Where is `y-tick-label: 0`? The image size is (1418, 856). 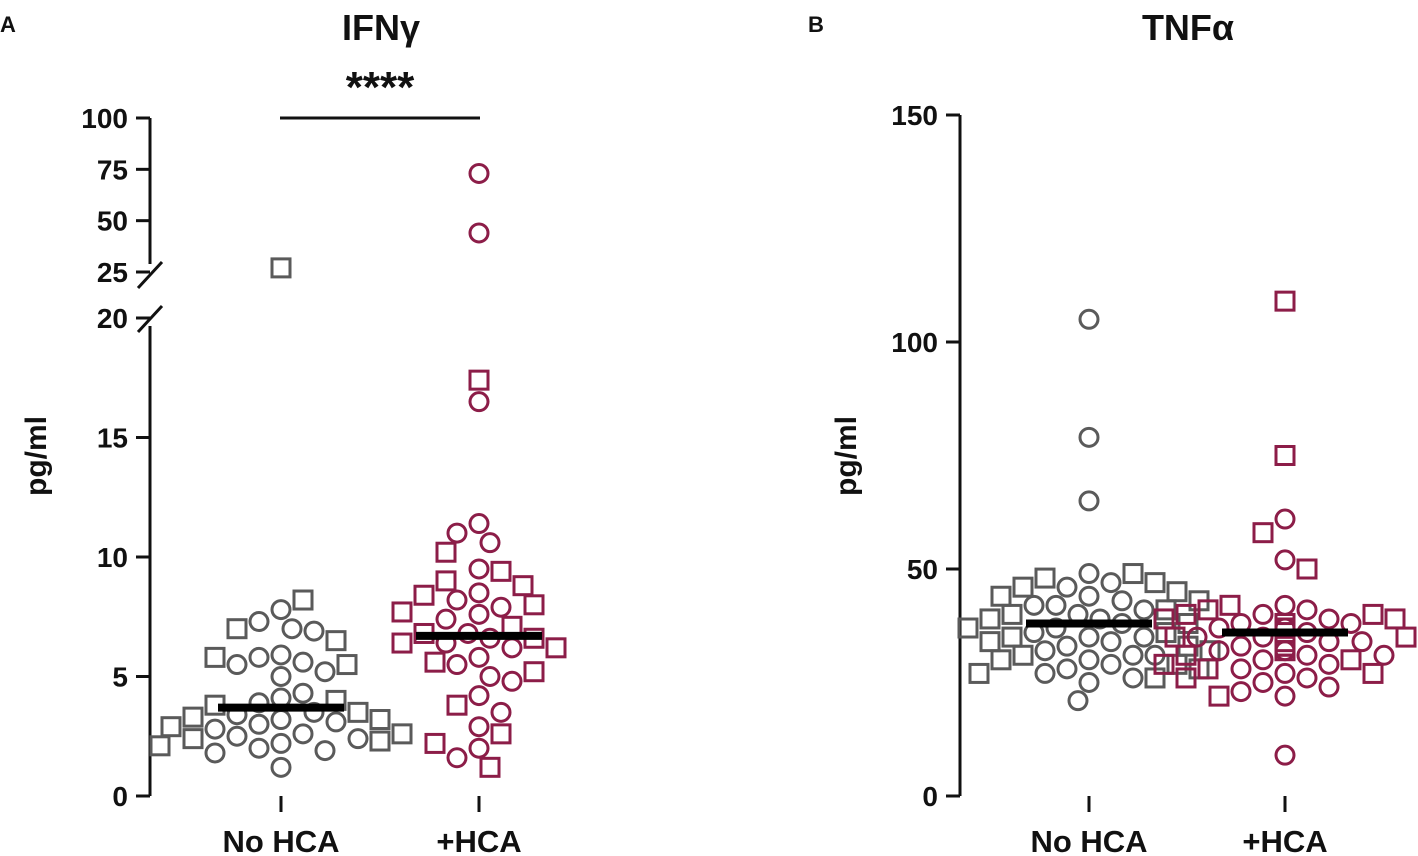
y-tick-label: 0 is located at coordinates (930, 796).